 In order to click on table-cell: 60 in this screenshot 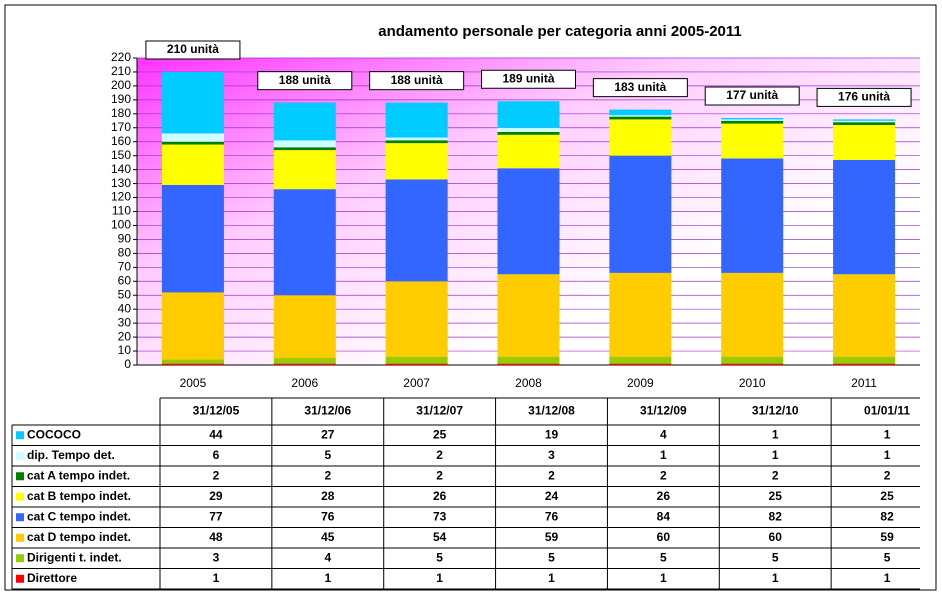, I will do `click(776, 537)`.